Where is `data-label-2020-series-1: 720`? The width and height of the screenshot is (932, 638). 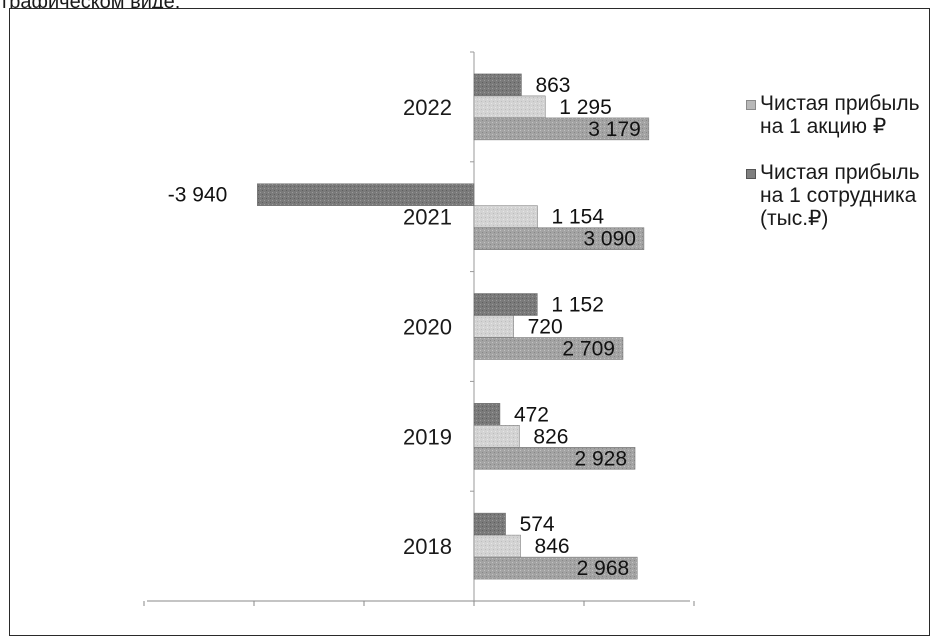
data-label-2020-series-1: 720 is located at coordinates (545, 327).